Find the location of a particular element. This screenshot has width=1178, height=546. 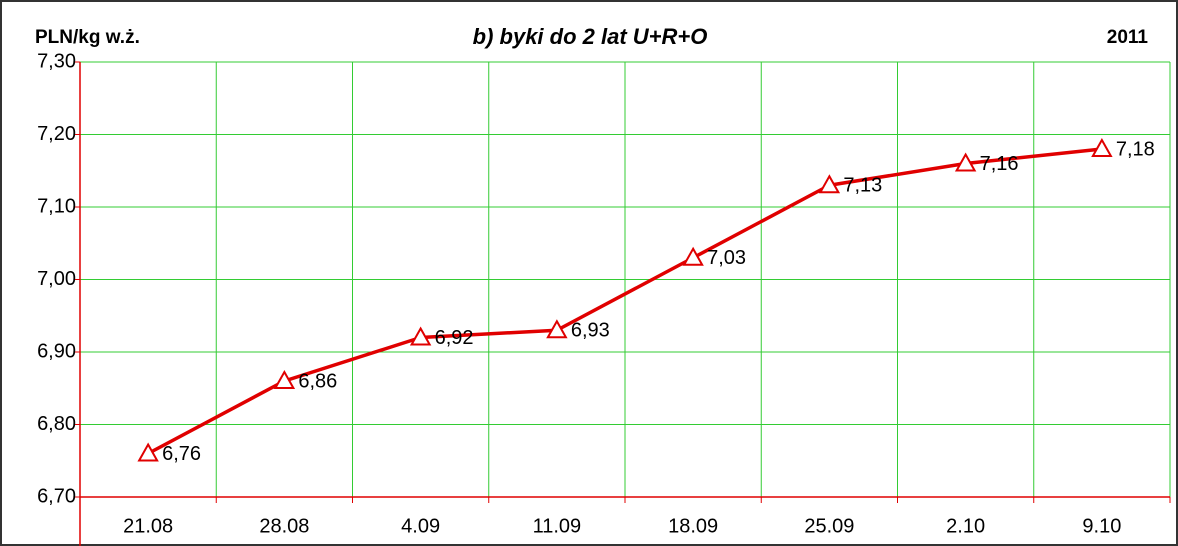

y-tick-label: 7,20 is located at coordinates (56, 134).